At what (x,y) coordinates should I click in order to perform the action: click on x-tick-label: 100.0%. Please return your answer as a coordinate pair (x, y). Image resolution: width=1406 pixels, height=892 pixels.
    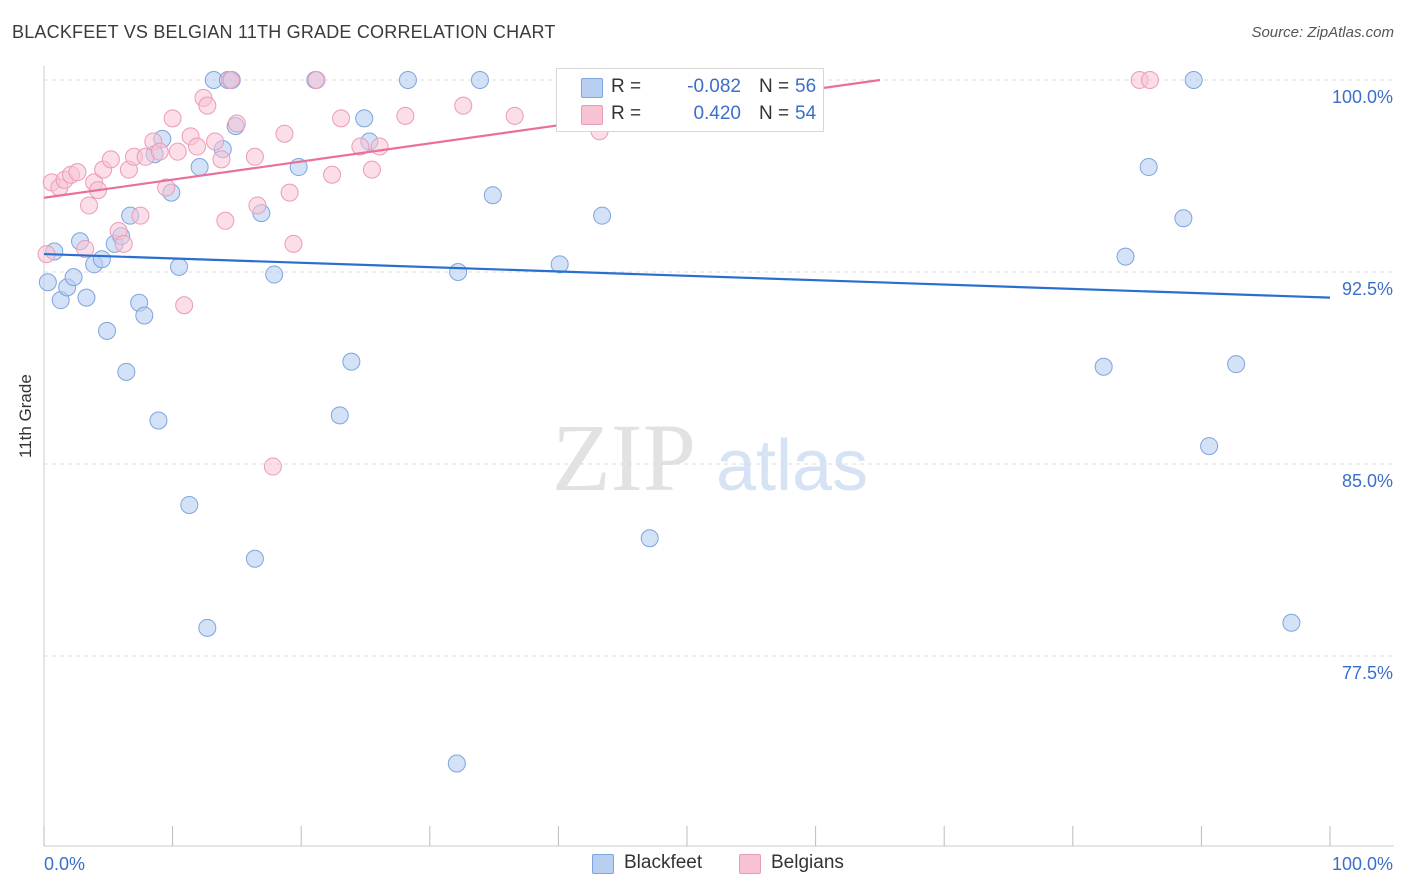
    Looking at the image, I should click on (1362, 864).